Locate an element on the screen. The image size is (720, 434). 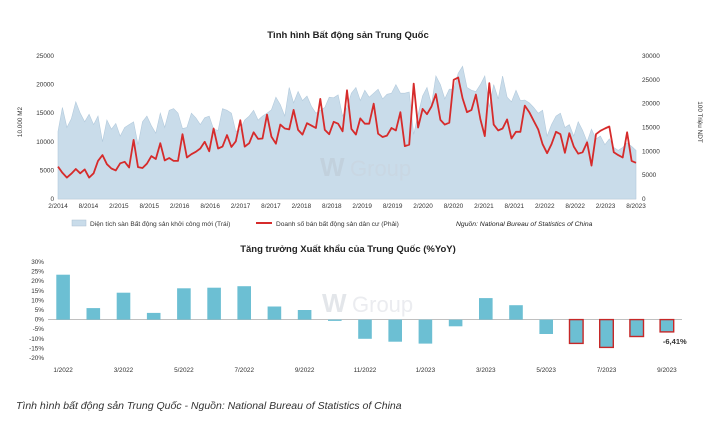
bar-3-2023 is located at coordinates (486, 309).